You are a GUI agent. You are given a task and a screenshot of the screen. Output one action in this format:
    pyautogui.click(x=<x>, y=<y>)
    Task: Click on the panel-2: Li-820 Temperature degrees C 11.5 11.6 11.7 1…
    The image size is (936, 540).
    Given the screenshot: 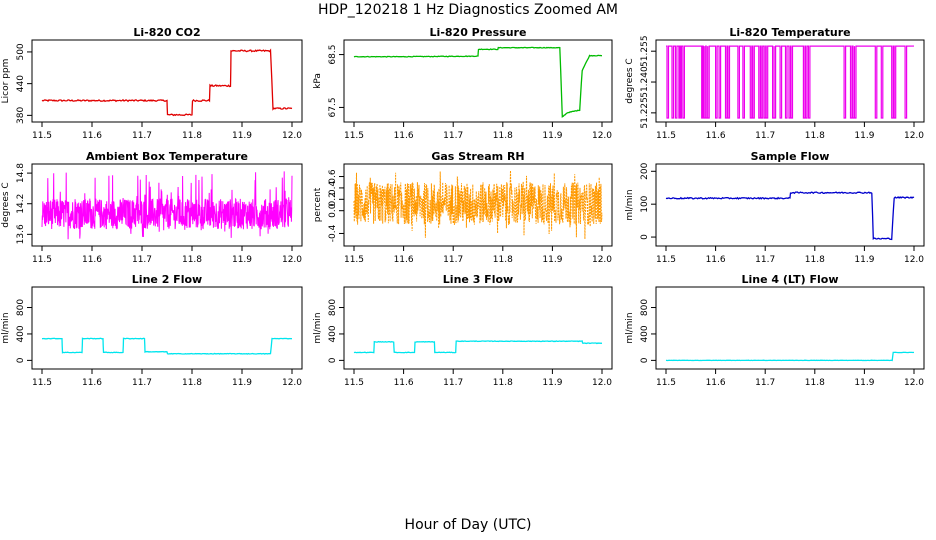 What is the action you would take?
    pyautogui.click(x=775, y=83)
    